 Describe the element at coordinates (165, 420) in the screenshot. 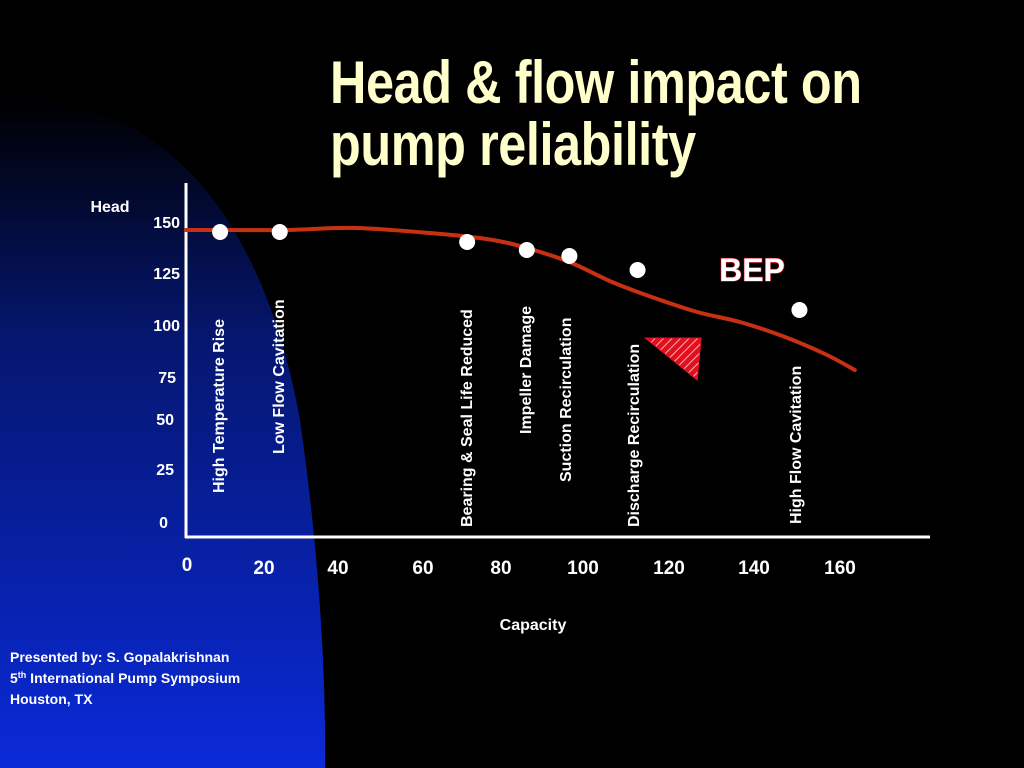

I see `y-tick-label: 50` at that location.